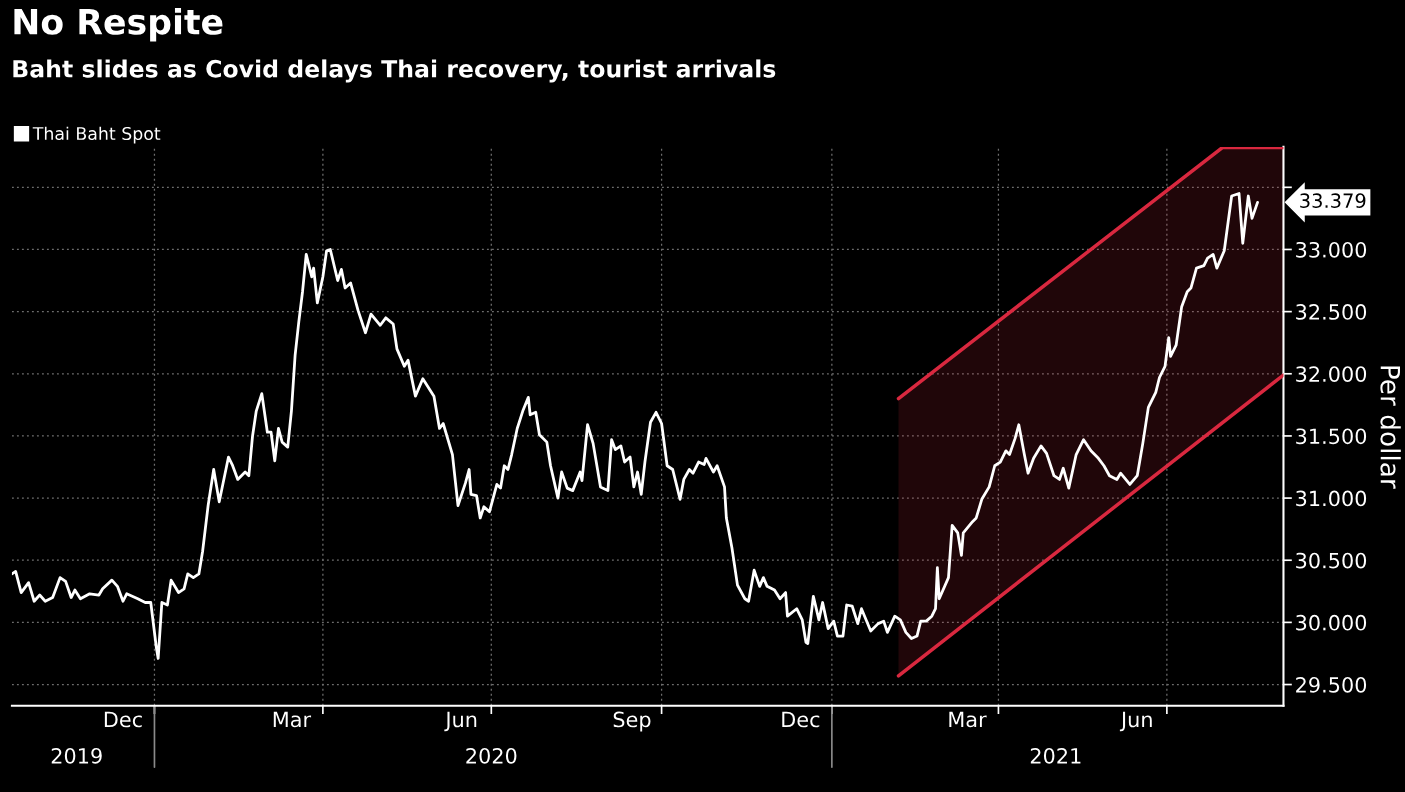 This screenshot has width=1405, height=792. What do you see at coordinates (1390, 427) in the screenshot?
I see `y-axis-title: Per dollar` at bounding box center [1390, 427].